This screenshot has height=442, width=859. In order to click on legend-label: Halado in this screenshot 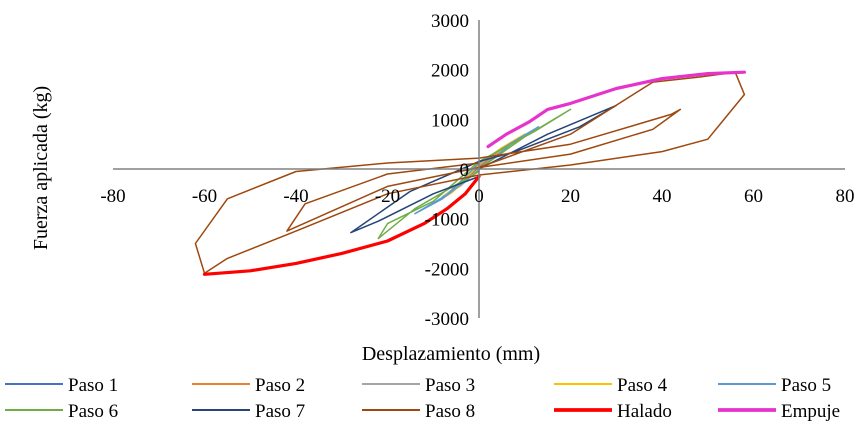, I will do `click(644, 411)`.